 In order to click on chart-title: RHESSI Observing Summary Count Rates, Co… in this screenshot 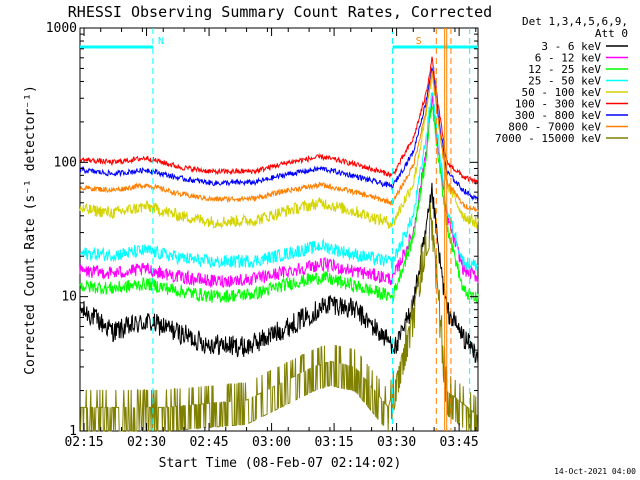, I will do `click(280, 12)`.